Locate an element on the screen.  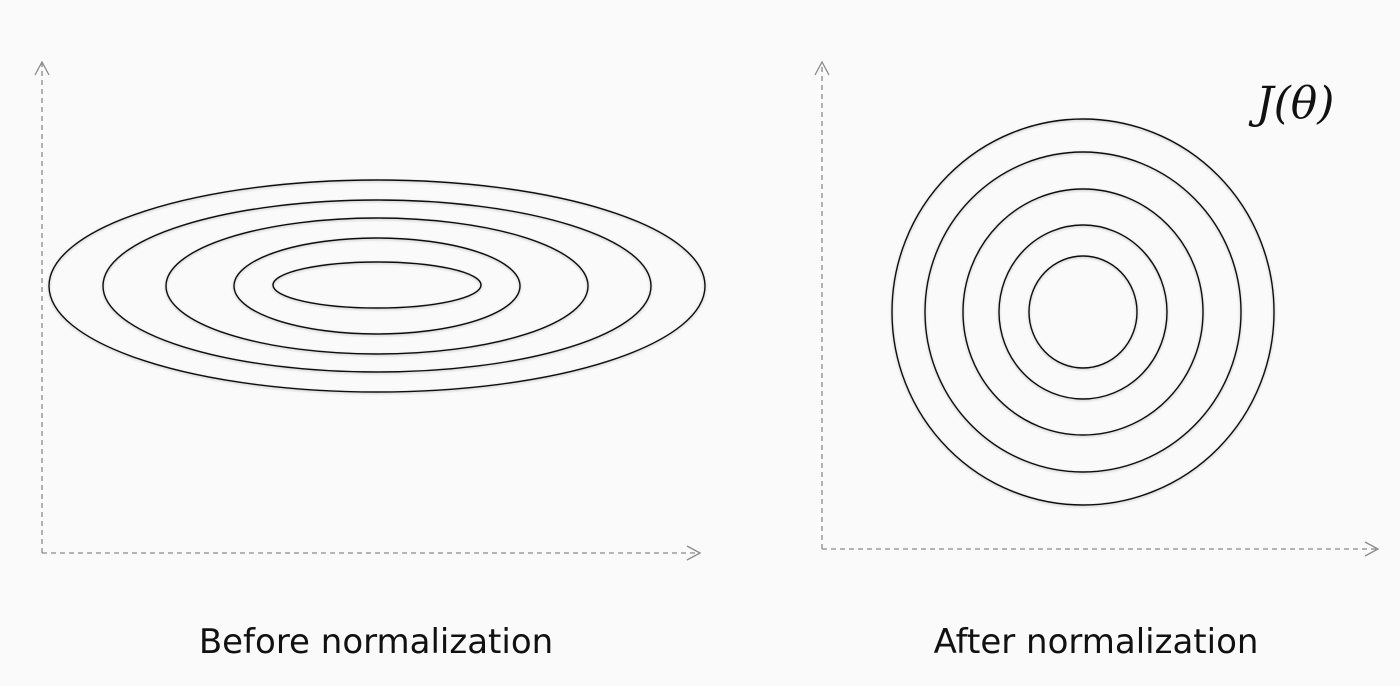
after-normalization-caption: After normalization is located at coordinates (1096, 642).